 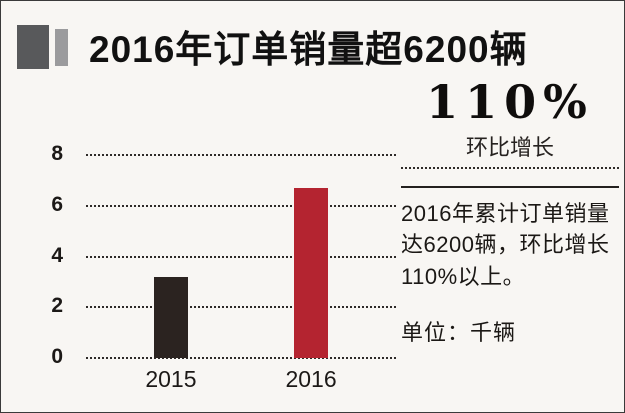 I want to click on growth-label: 环比增长, so click(x=509, y=147).